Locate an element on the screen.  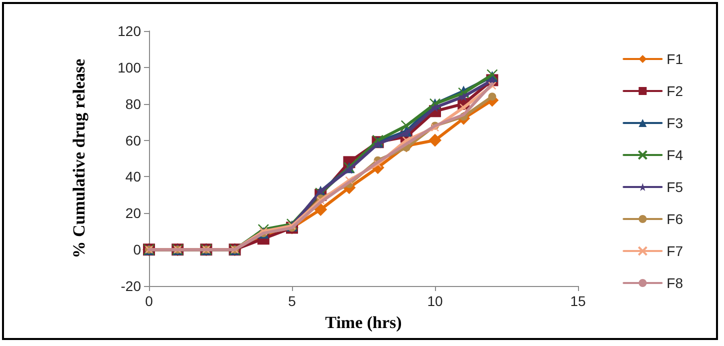
y-tick-label: 120 is located at coordinates (130, 31).